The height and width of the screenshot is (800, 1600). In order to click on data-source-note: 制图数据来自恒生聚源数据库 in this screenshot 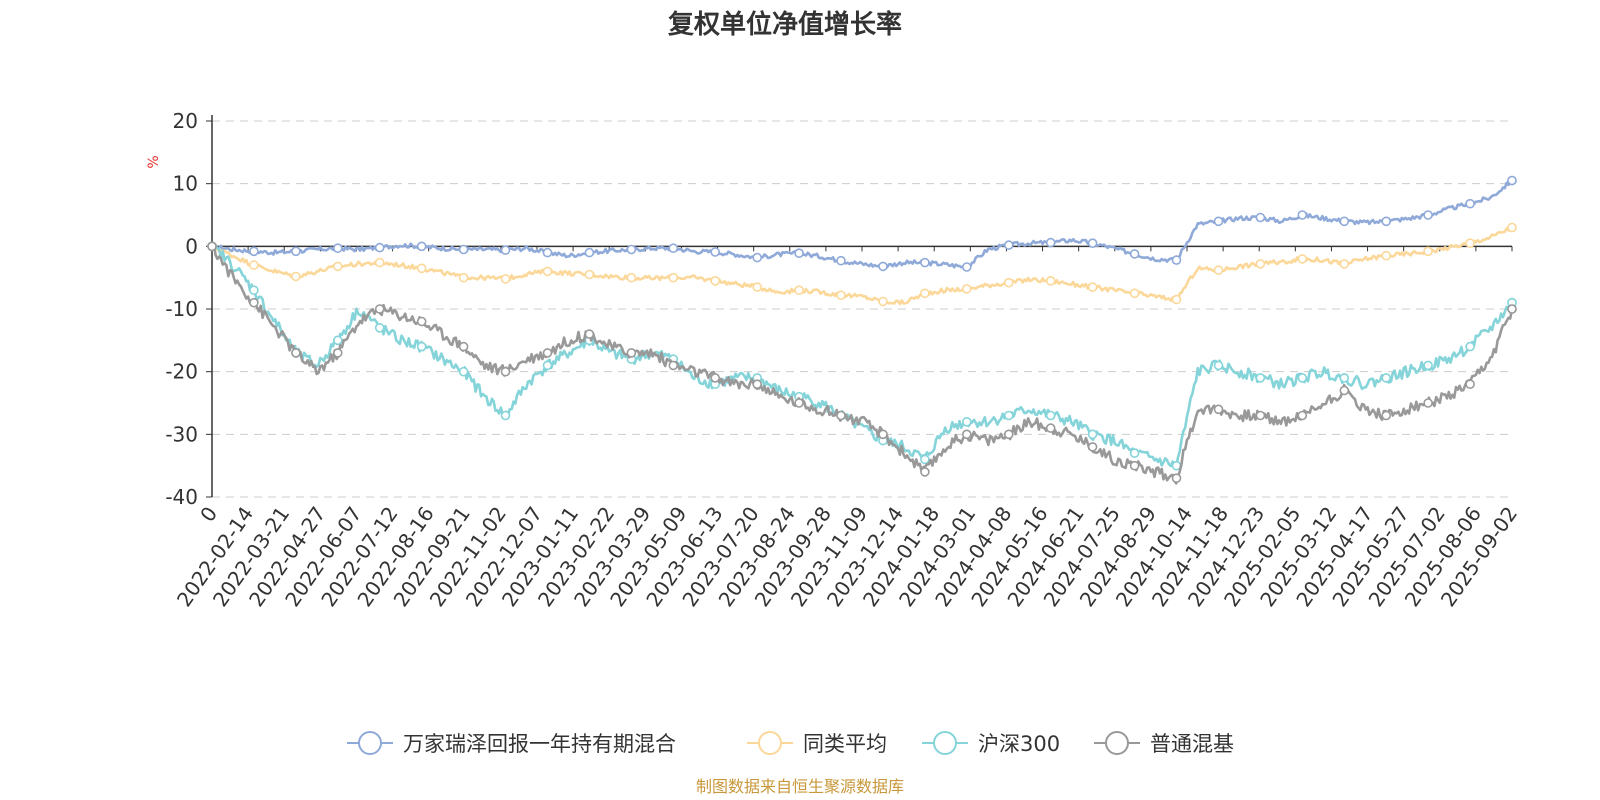, I will do `click(800, 786)`.